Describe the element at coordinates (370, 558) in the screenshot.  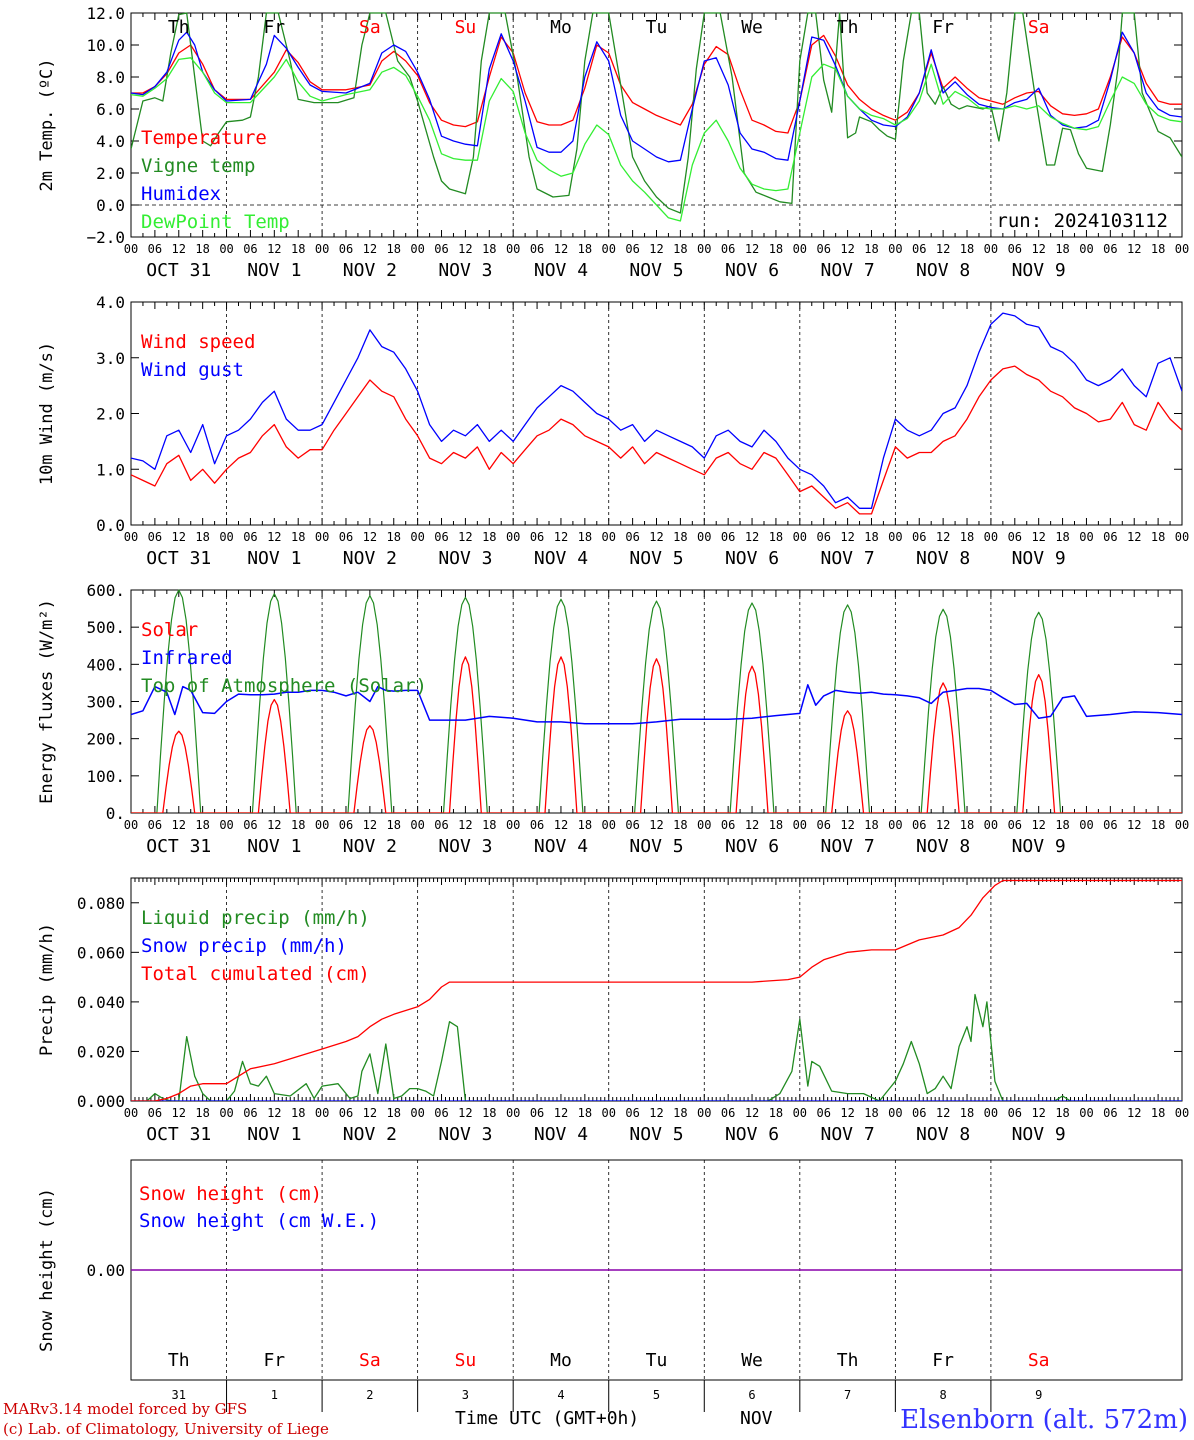
I see `date-label: NOV 2` at that location.